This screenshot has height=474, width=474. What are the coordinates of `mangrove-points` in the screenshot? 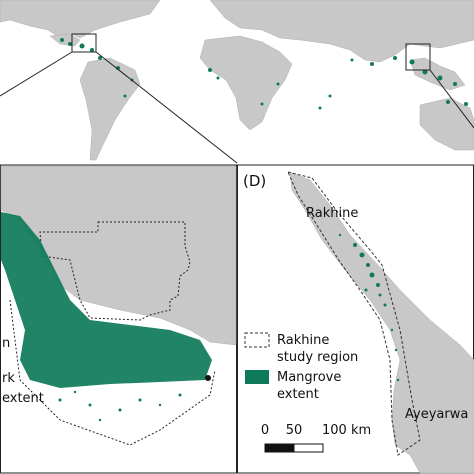 It's located at (264, 74).